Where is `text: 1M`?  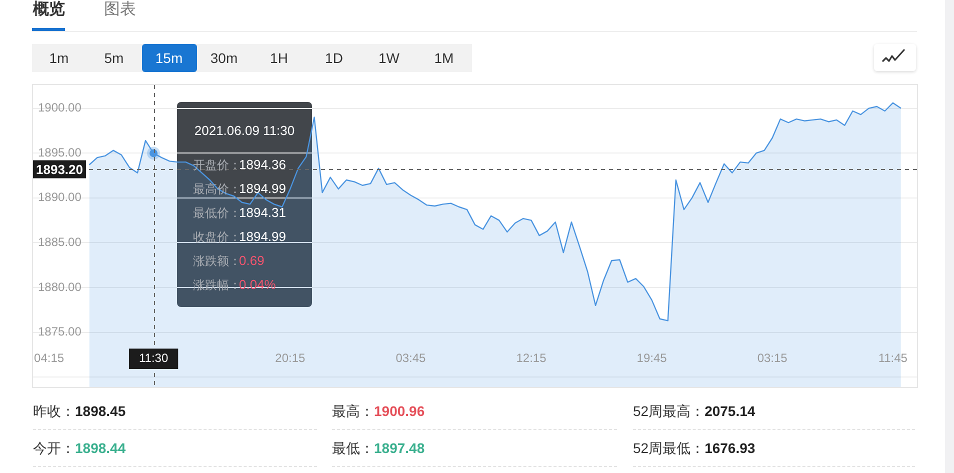
text: 1M is located at coordinates (444, 58).